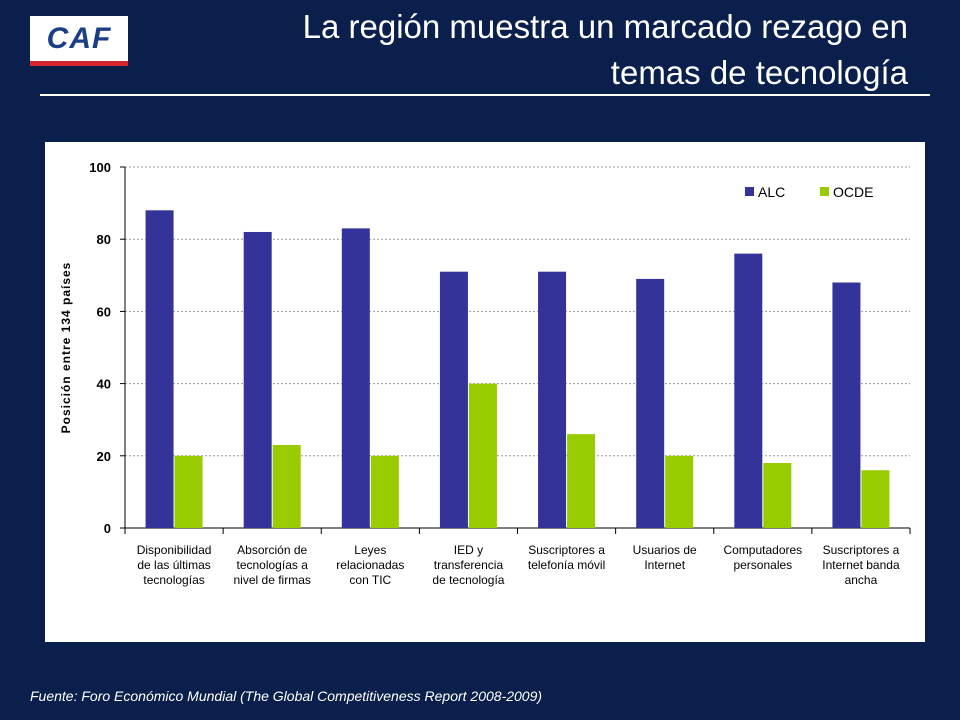 The width and height of the screenshot is (960, 720). What do you see at coordinates (749, 191) in the screenshot?
I see `legend-swatch-alc` at bounding box center [749, 191].